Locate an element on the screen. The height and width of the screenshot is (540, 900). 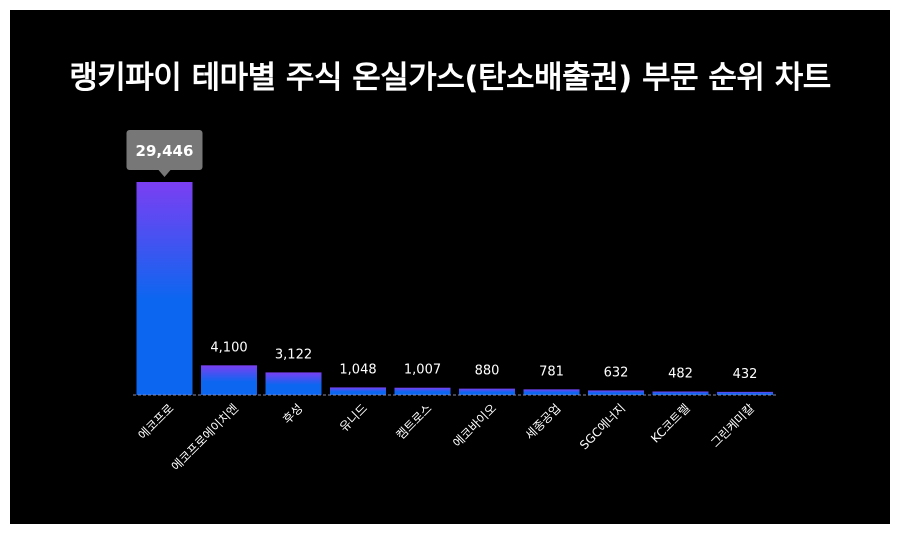
category-label-6: 에코바이오 is located at coordinates (474, 425).